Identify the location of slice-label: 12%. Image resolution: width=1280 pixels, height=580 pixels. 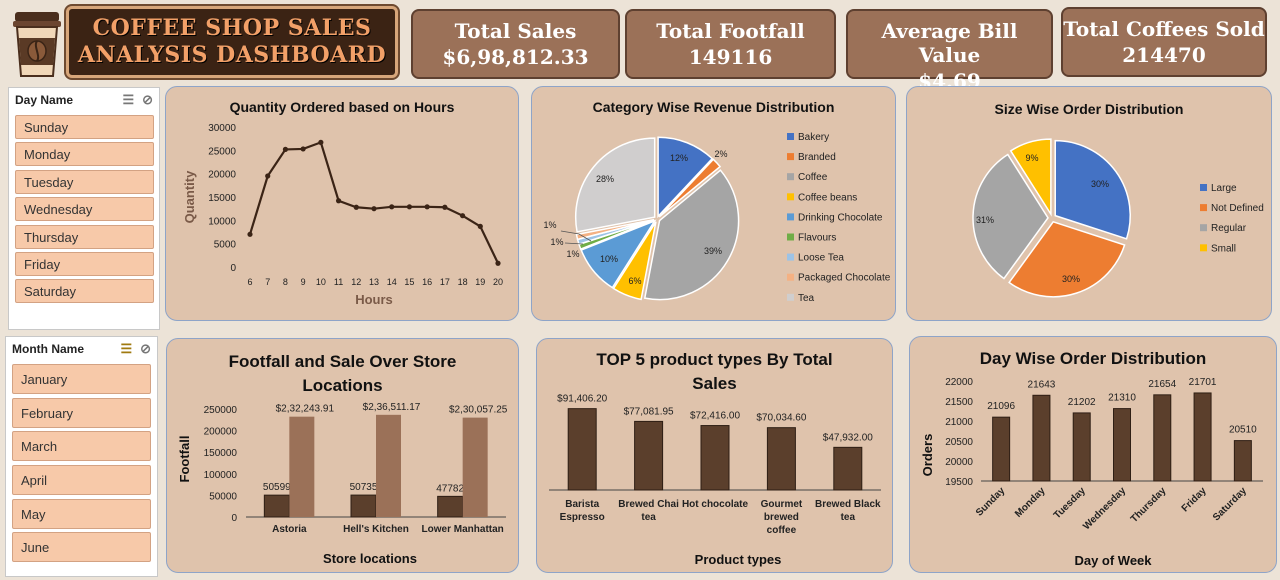
(679, 158).